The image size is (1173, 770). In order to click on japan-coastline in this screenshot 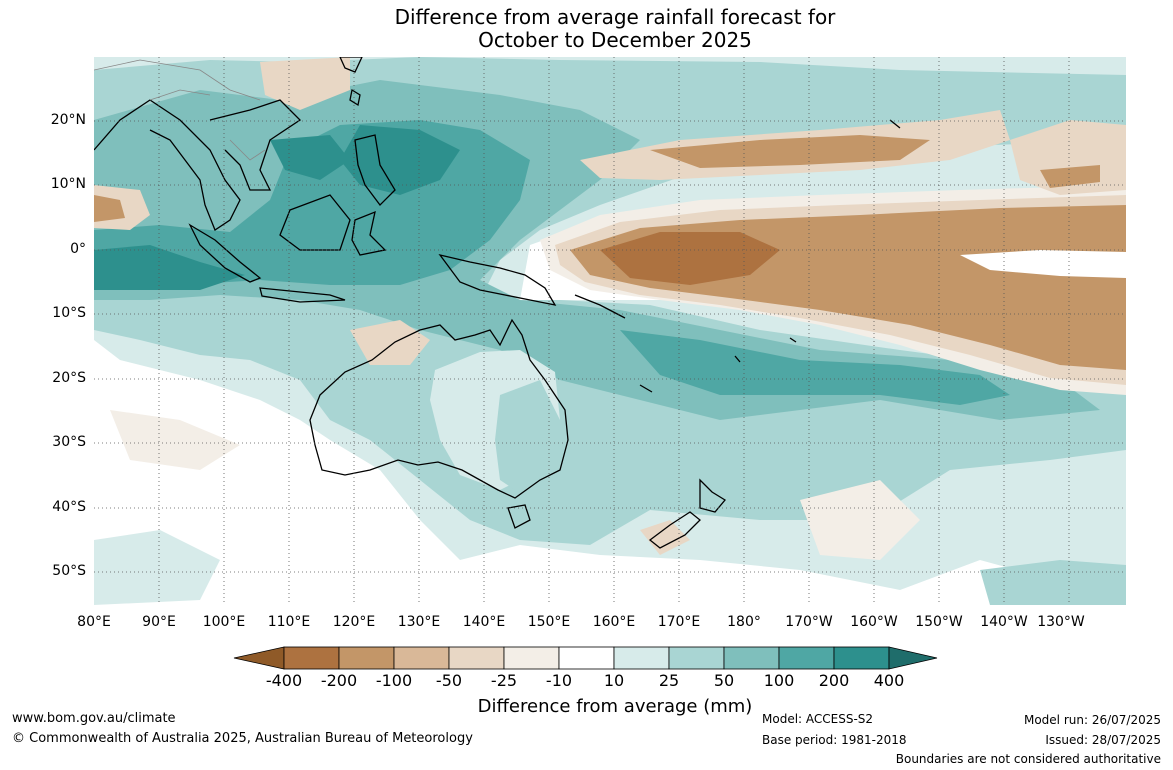, I will do `click(351, 65)`.